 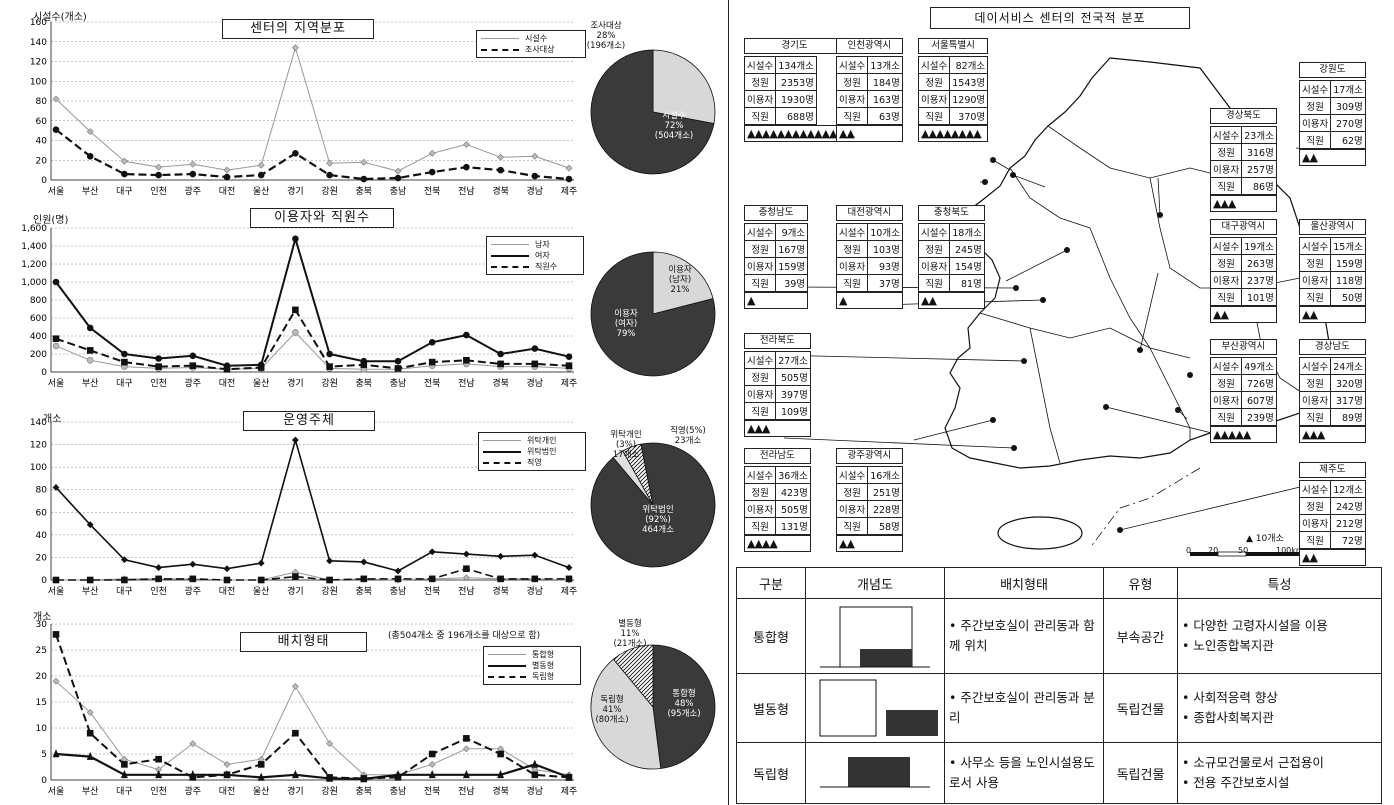 I want to click on x-tick-label: 제주, so click(x=569, y=191).